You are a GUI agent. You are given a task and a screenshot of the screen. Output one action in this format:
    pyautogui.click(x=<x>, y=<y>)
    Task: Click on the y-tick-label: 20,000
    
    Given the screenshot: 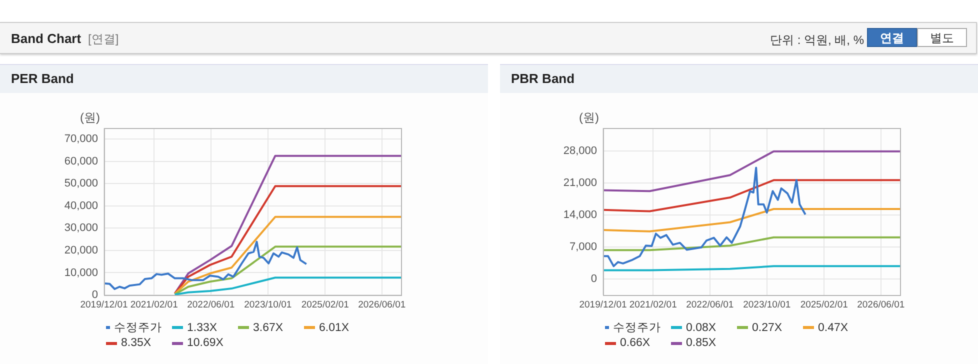 What is the action you would take?
    pyautogui.click(x=81, y=250)
    